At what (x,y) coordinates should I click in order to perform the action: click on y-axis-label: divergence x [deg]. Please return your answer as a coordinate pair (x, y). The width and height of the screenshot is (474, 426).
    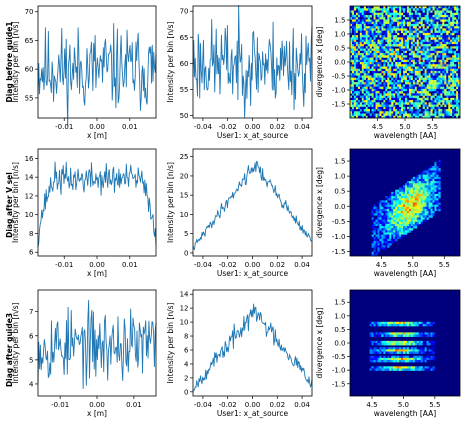
    Looking at the image, I should click on (319, 342).